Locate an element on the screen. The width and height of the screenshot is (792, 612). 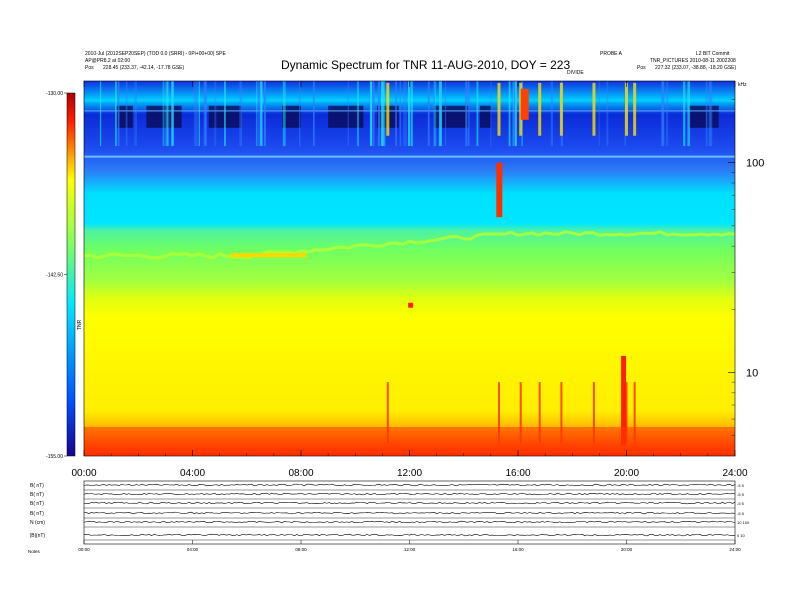
lower-x-tick-label: 24:00 is located at coordinates (735, 549).